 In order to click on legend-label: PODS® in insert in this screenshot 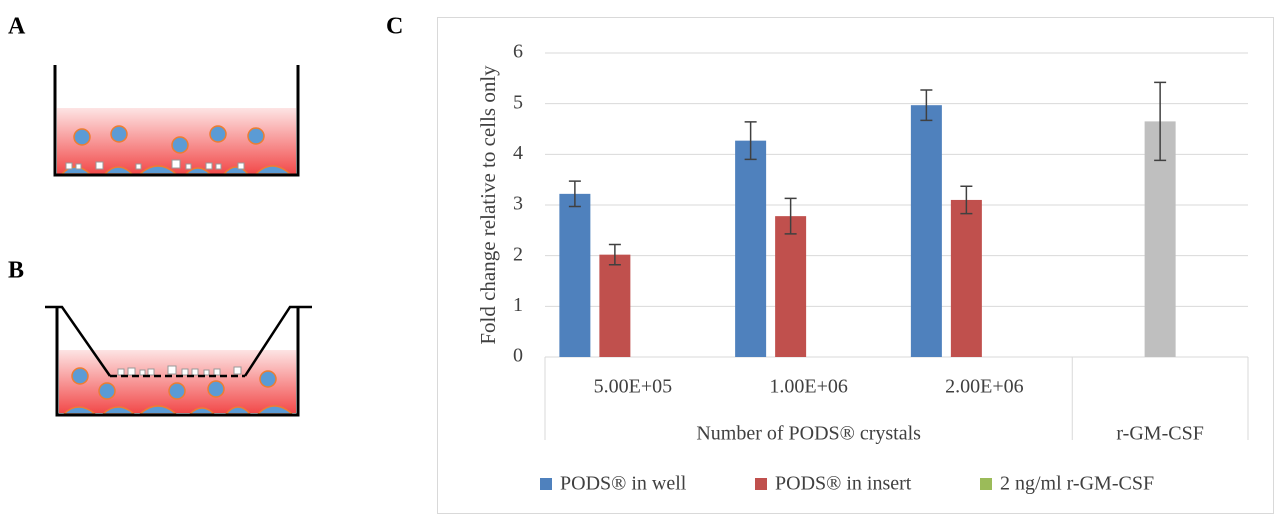, I will do `click(843, 484)`.